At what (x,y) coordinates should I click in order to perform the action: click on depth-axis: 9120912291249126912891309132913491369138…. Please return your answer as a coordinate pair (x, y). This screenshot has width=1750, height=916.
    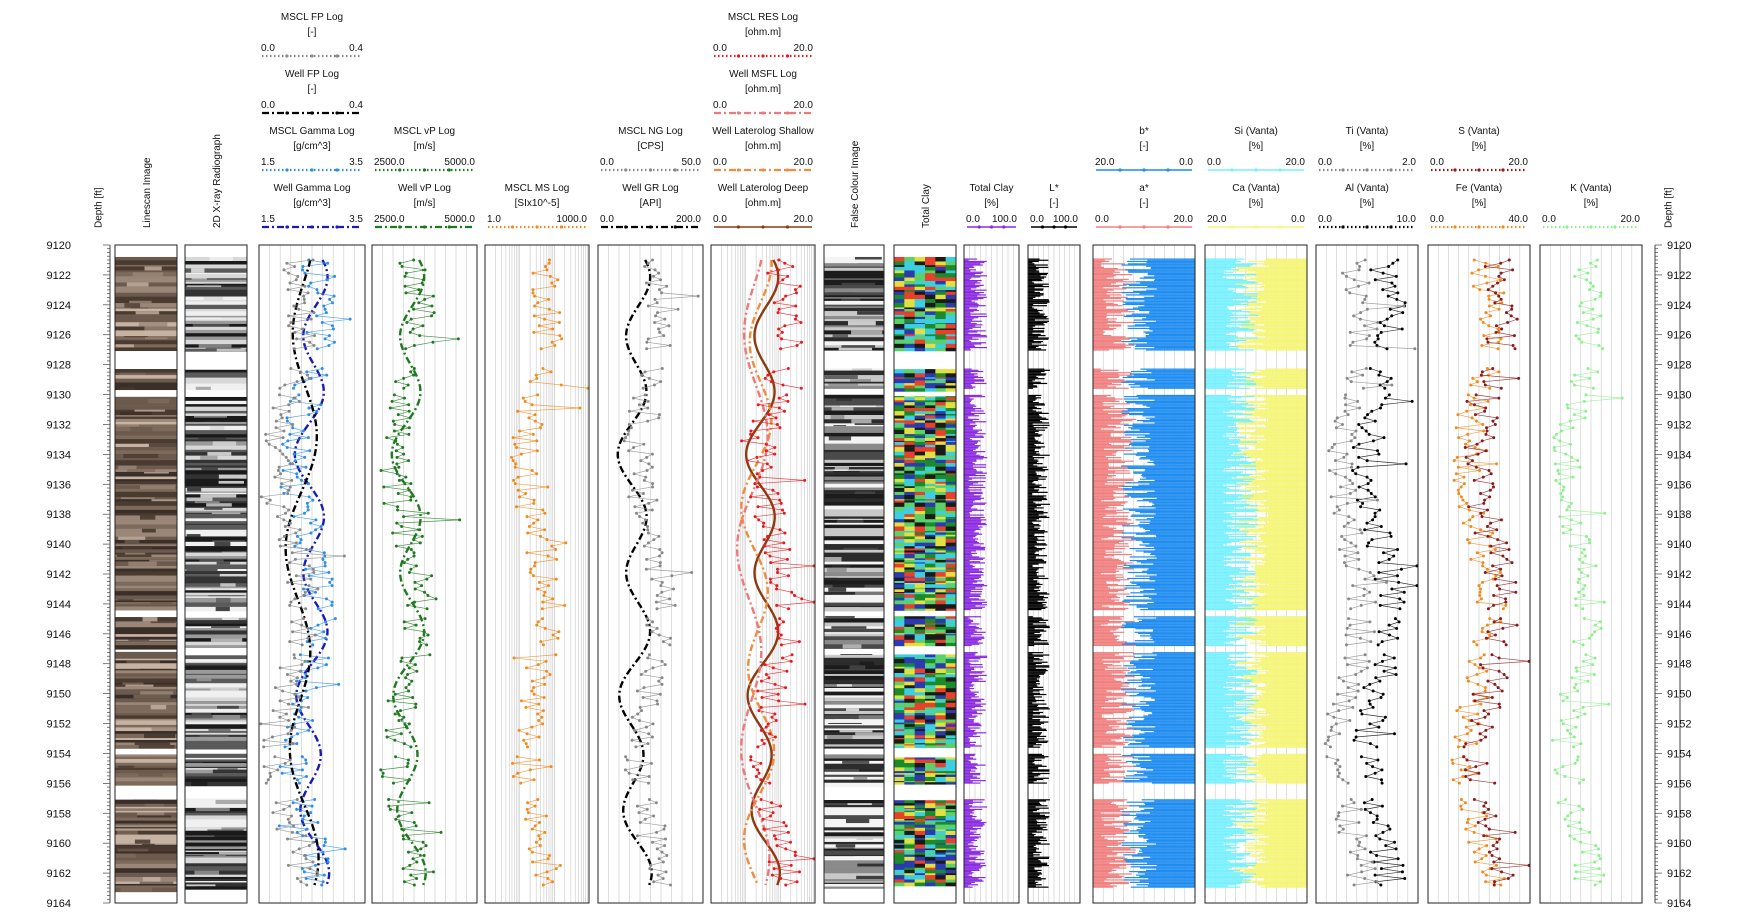
    Looking at the image, I should click on (79, 575).